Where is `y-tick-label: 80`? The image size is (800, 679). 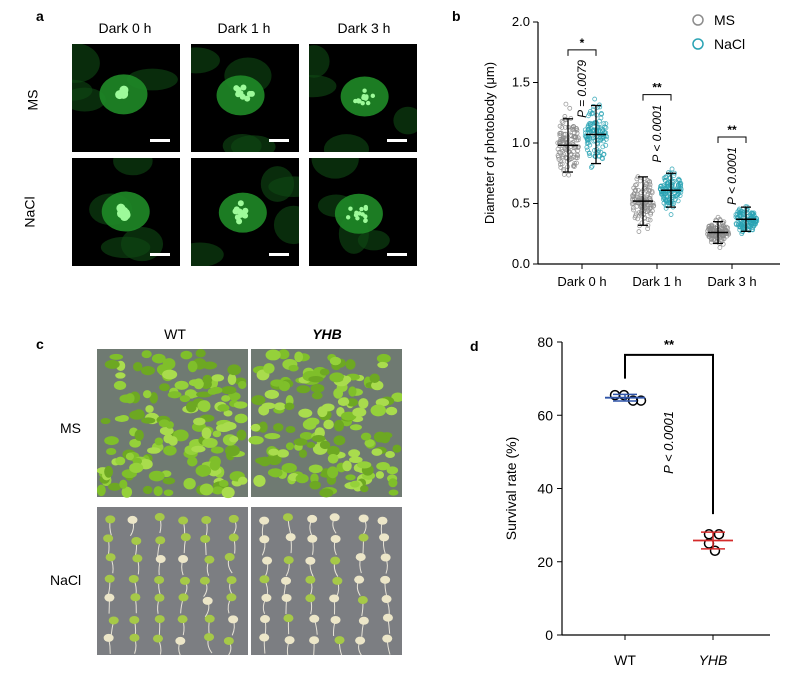
y-tick-label: 80 is located at coordinates (545, 342).